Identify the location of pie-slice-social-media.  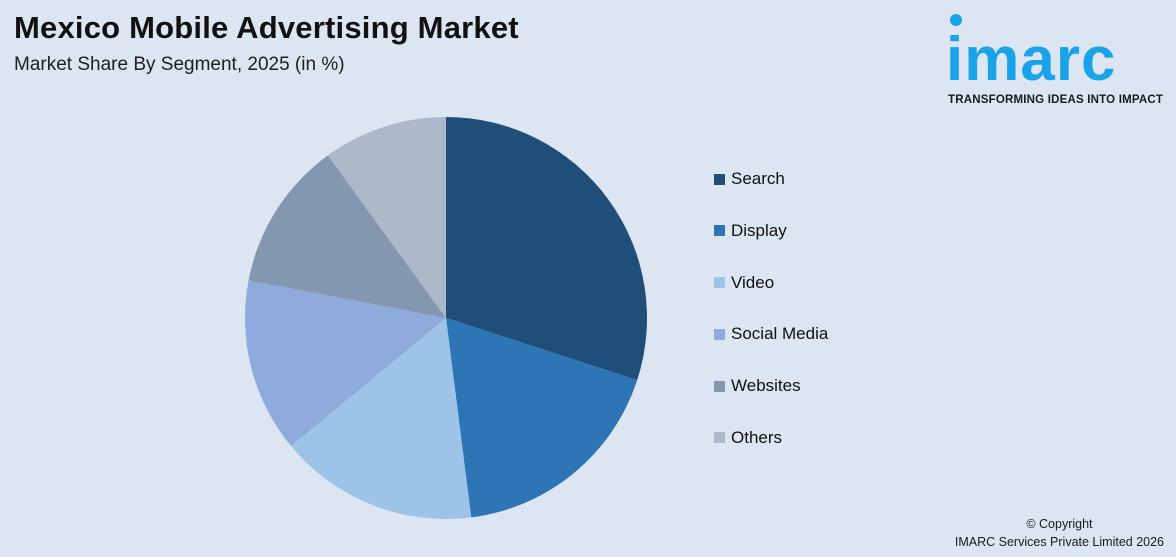
(345, 363).